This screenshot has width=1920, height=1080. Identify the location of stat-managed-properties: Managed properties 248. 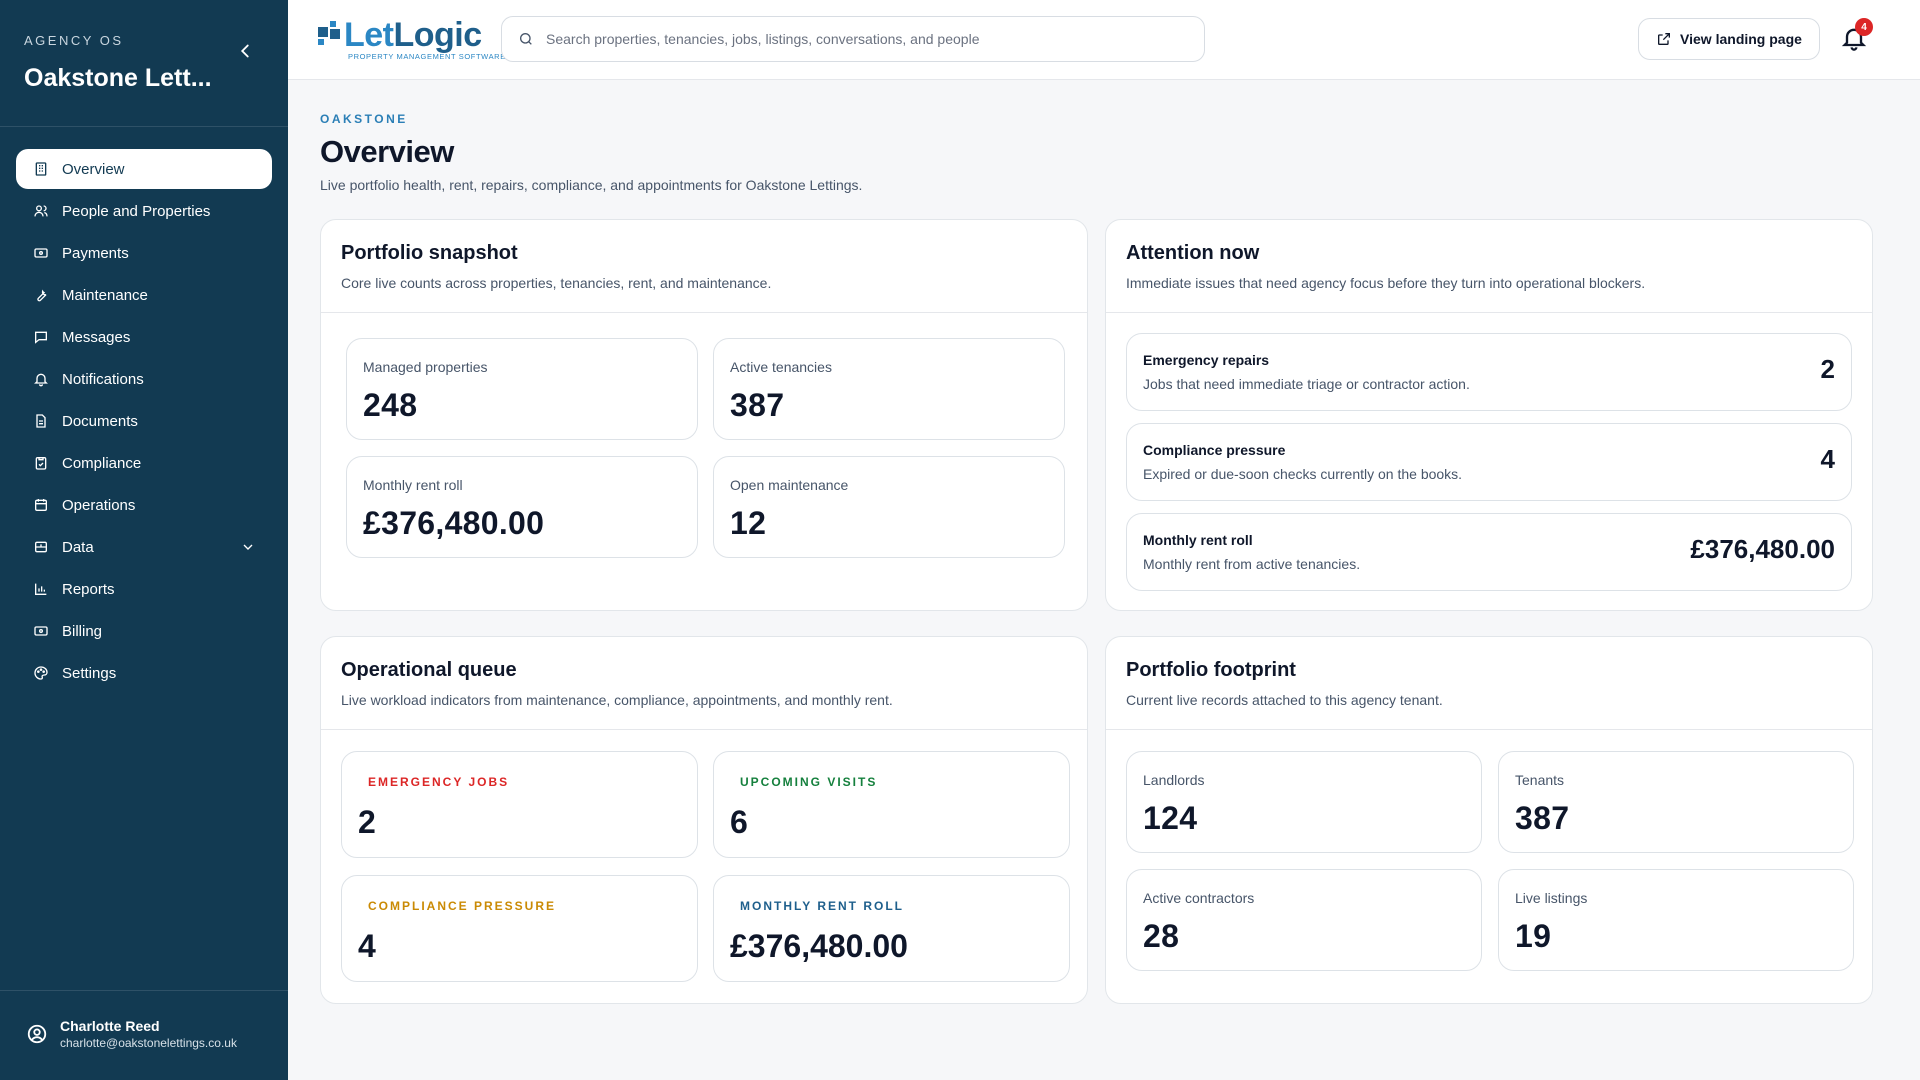
(522, 389).